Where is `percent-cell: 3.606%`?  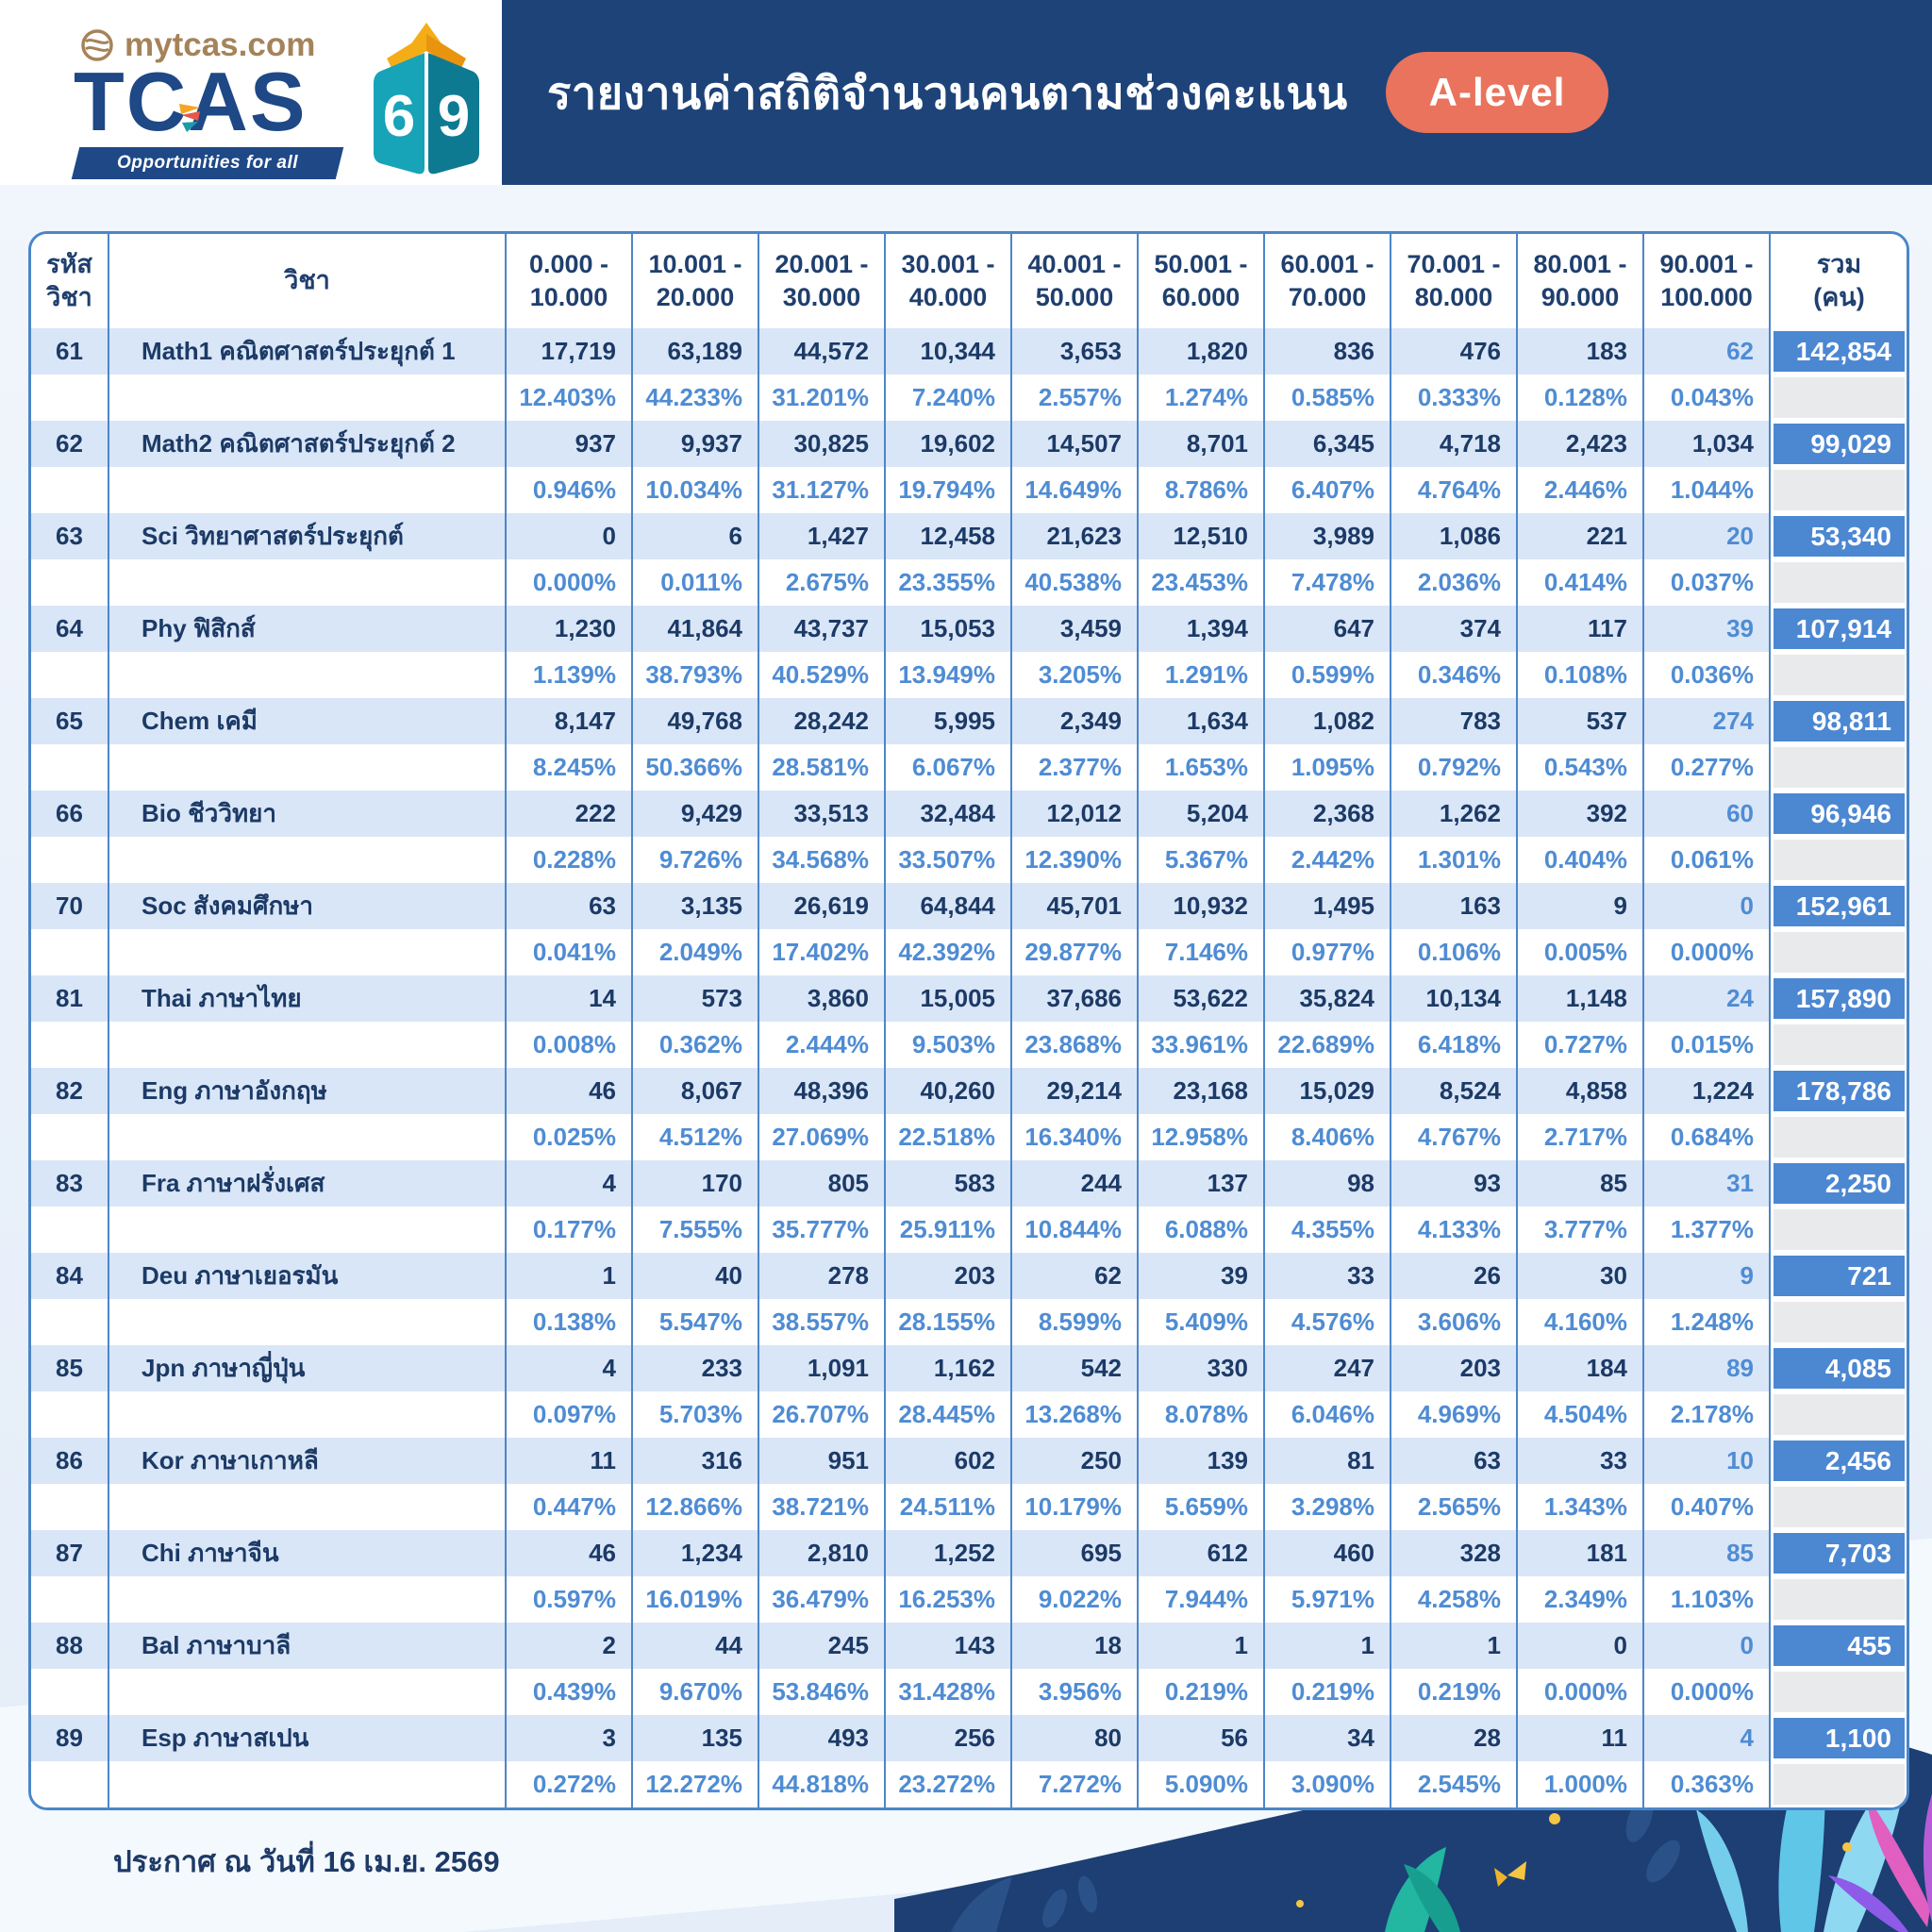 percent-cell: 3.606% is located at coordinates (1454, 1322).